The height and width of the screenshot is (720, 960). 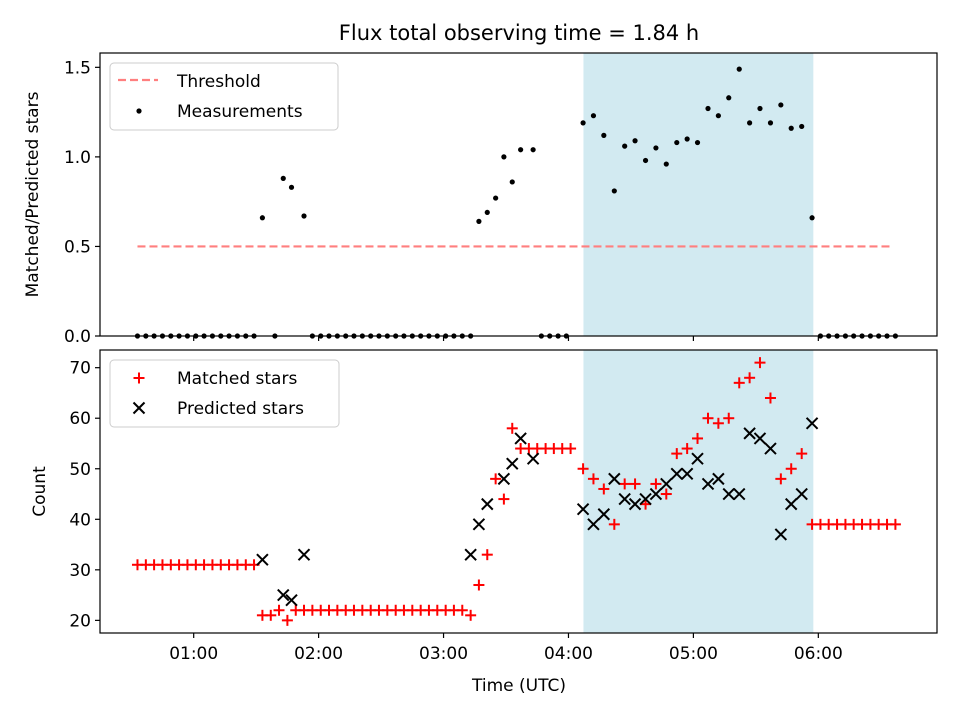 I want to click on x-tick-label: 02:00, so click(x=318, y=654).